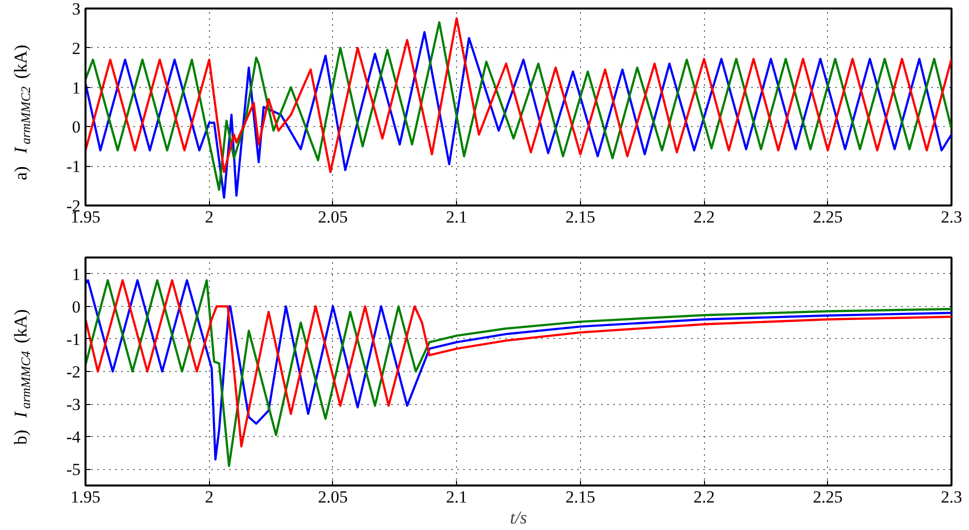 The image size is (969, 530). I want to click on y-tick-label: 3, so click(76, 9).